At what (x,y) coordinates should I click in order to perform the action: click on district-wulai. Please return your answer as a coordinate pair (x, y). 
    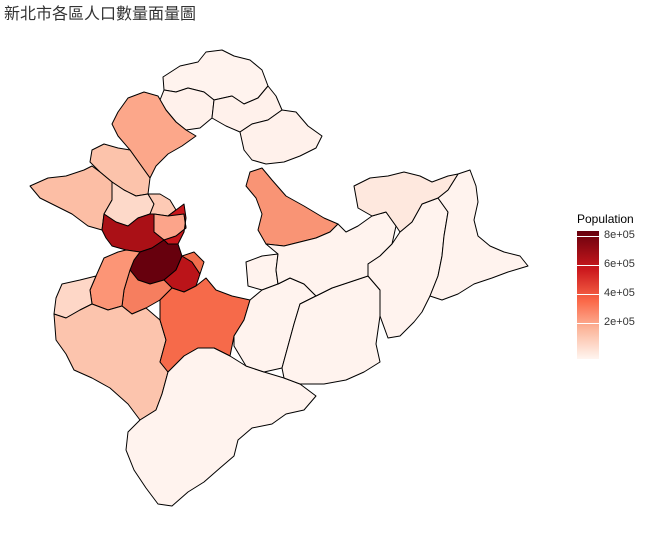
    Looking at the image, I should click on (221, 427).